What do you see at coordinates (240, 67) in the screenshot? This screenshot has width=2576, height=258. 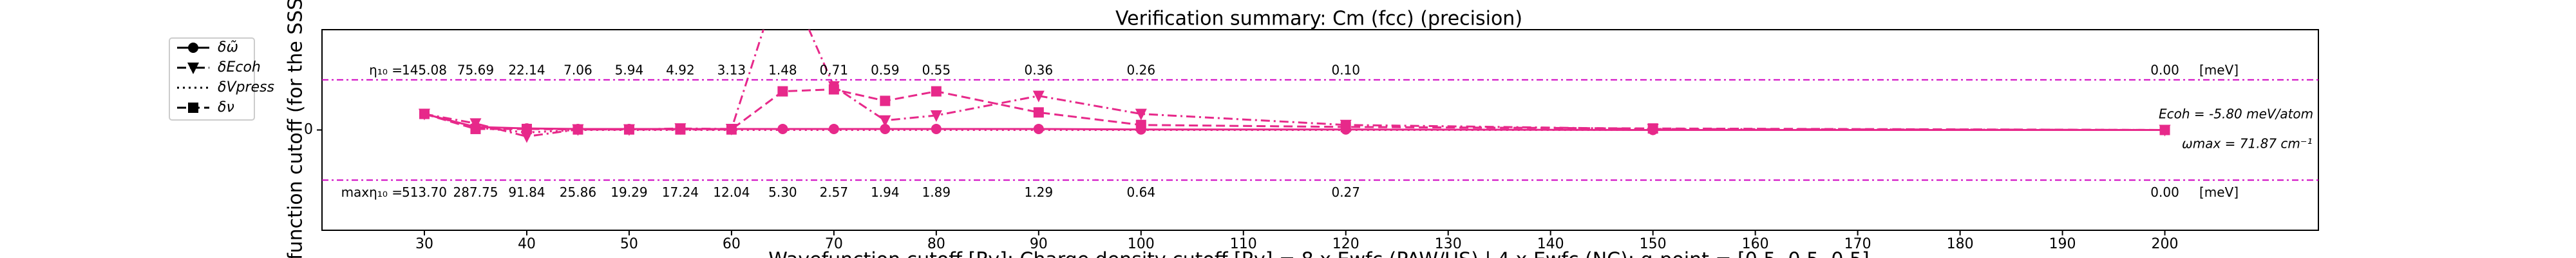 I see `legend-label: δEcoh` at bounding box center [240, 67].